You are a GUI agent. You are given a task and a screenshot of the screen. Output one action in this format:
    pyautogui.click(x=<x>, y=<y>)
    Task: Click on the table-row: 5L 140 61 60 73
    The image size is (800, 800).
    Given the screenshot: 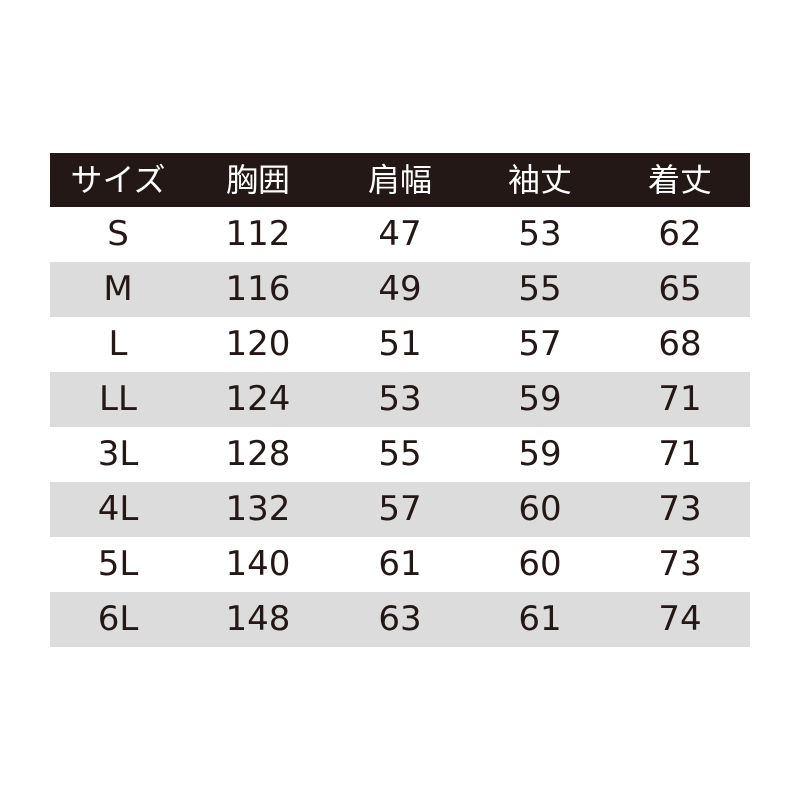 What is the action you would take?
    pyautogui.click(x=400, y=564)
    